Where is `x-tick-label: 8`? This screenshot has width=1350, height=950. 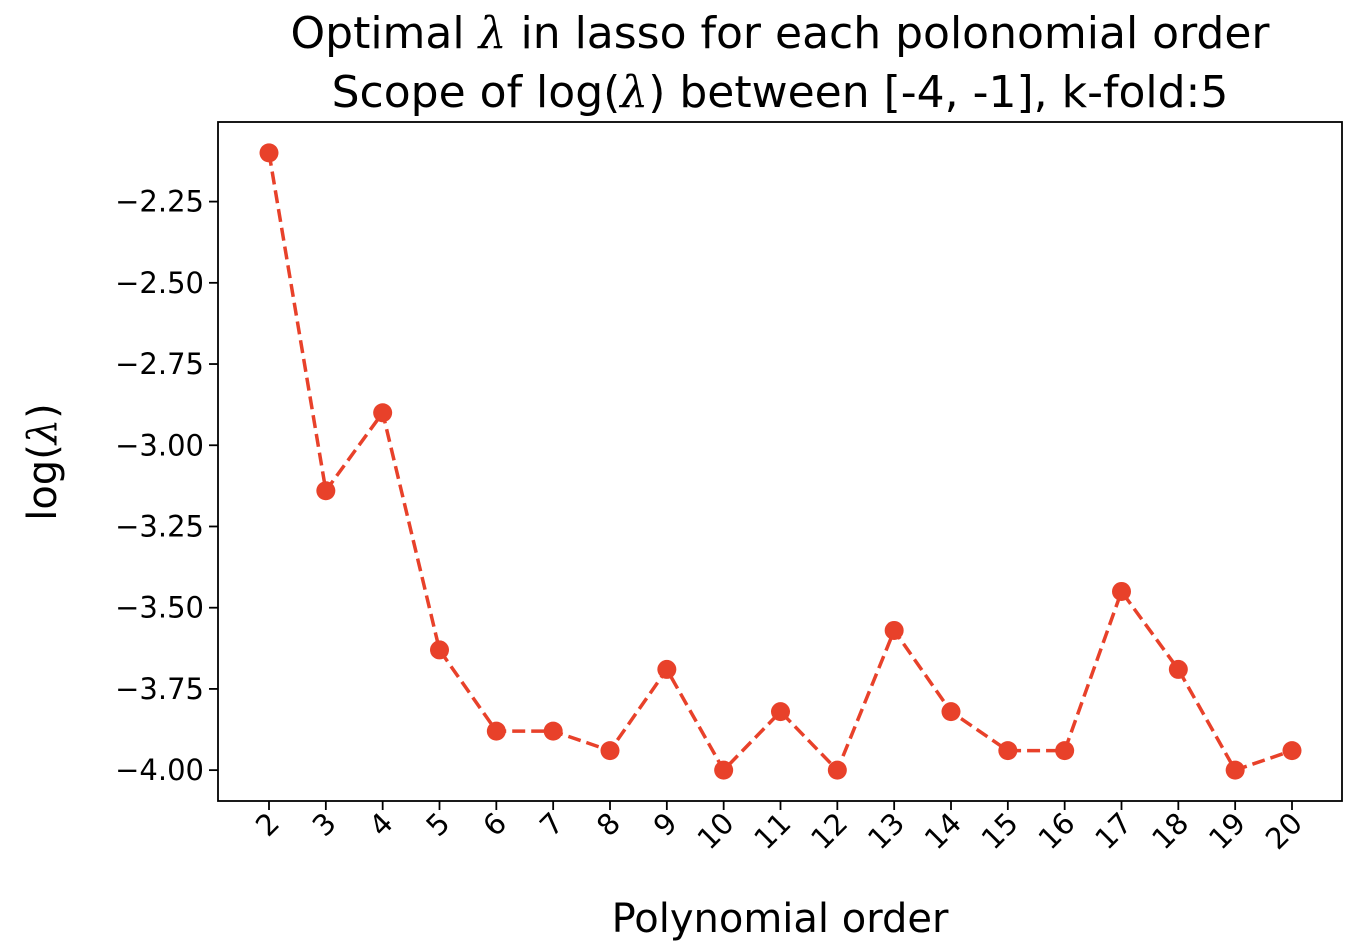 x-tick-label: 8 is located at coordinates (608, 824).